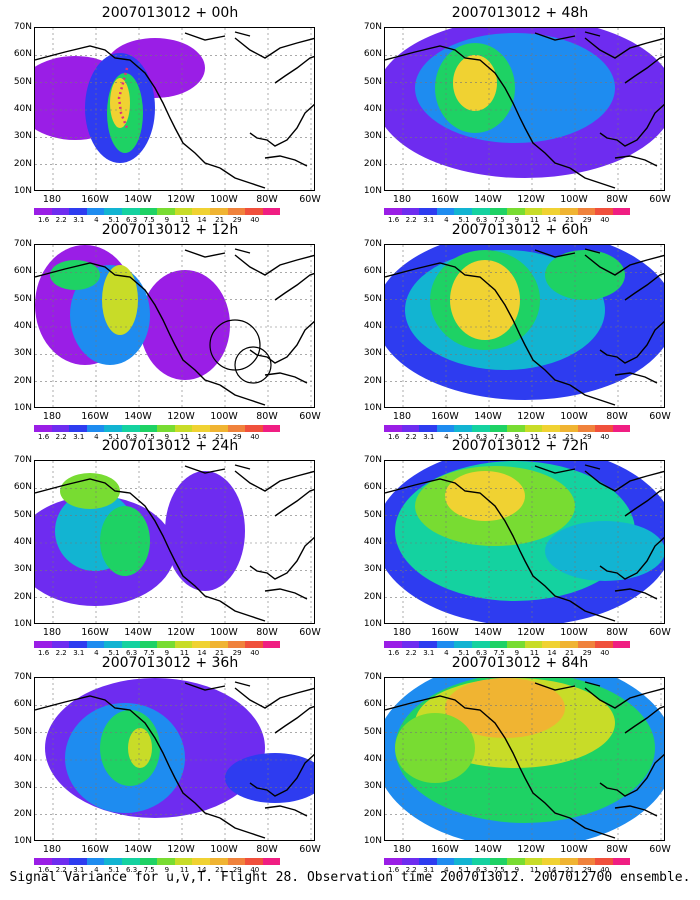  I want to click on lon-tick-label: 160W, so click(95, 849).